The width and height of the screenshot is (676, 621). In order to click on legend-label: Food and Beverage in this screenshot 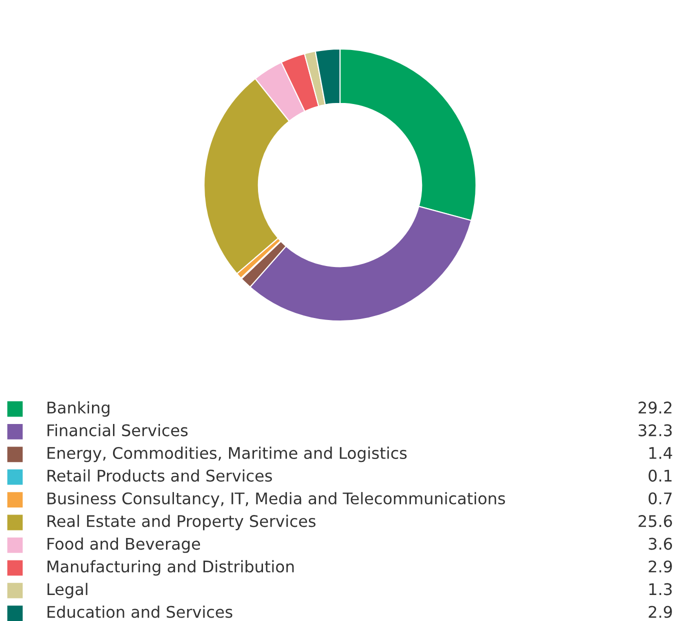, I will do `click(124, 545)`.